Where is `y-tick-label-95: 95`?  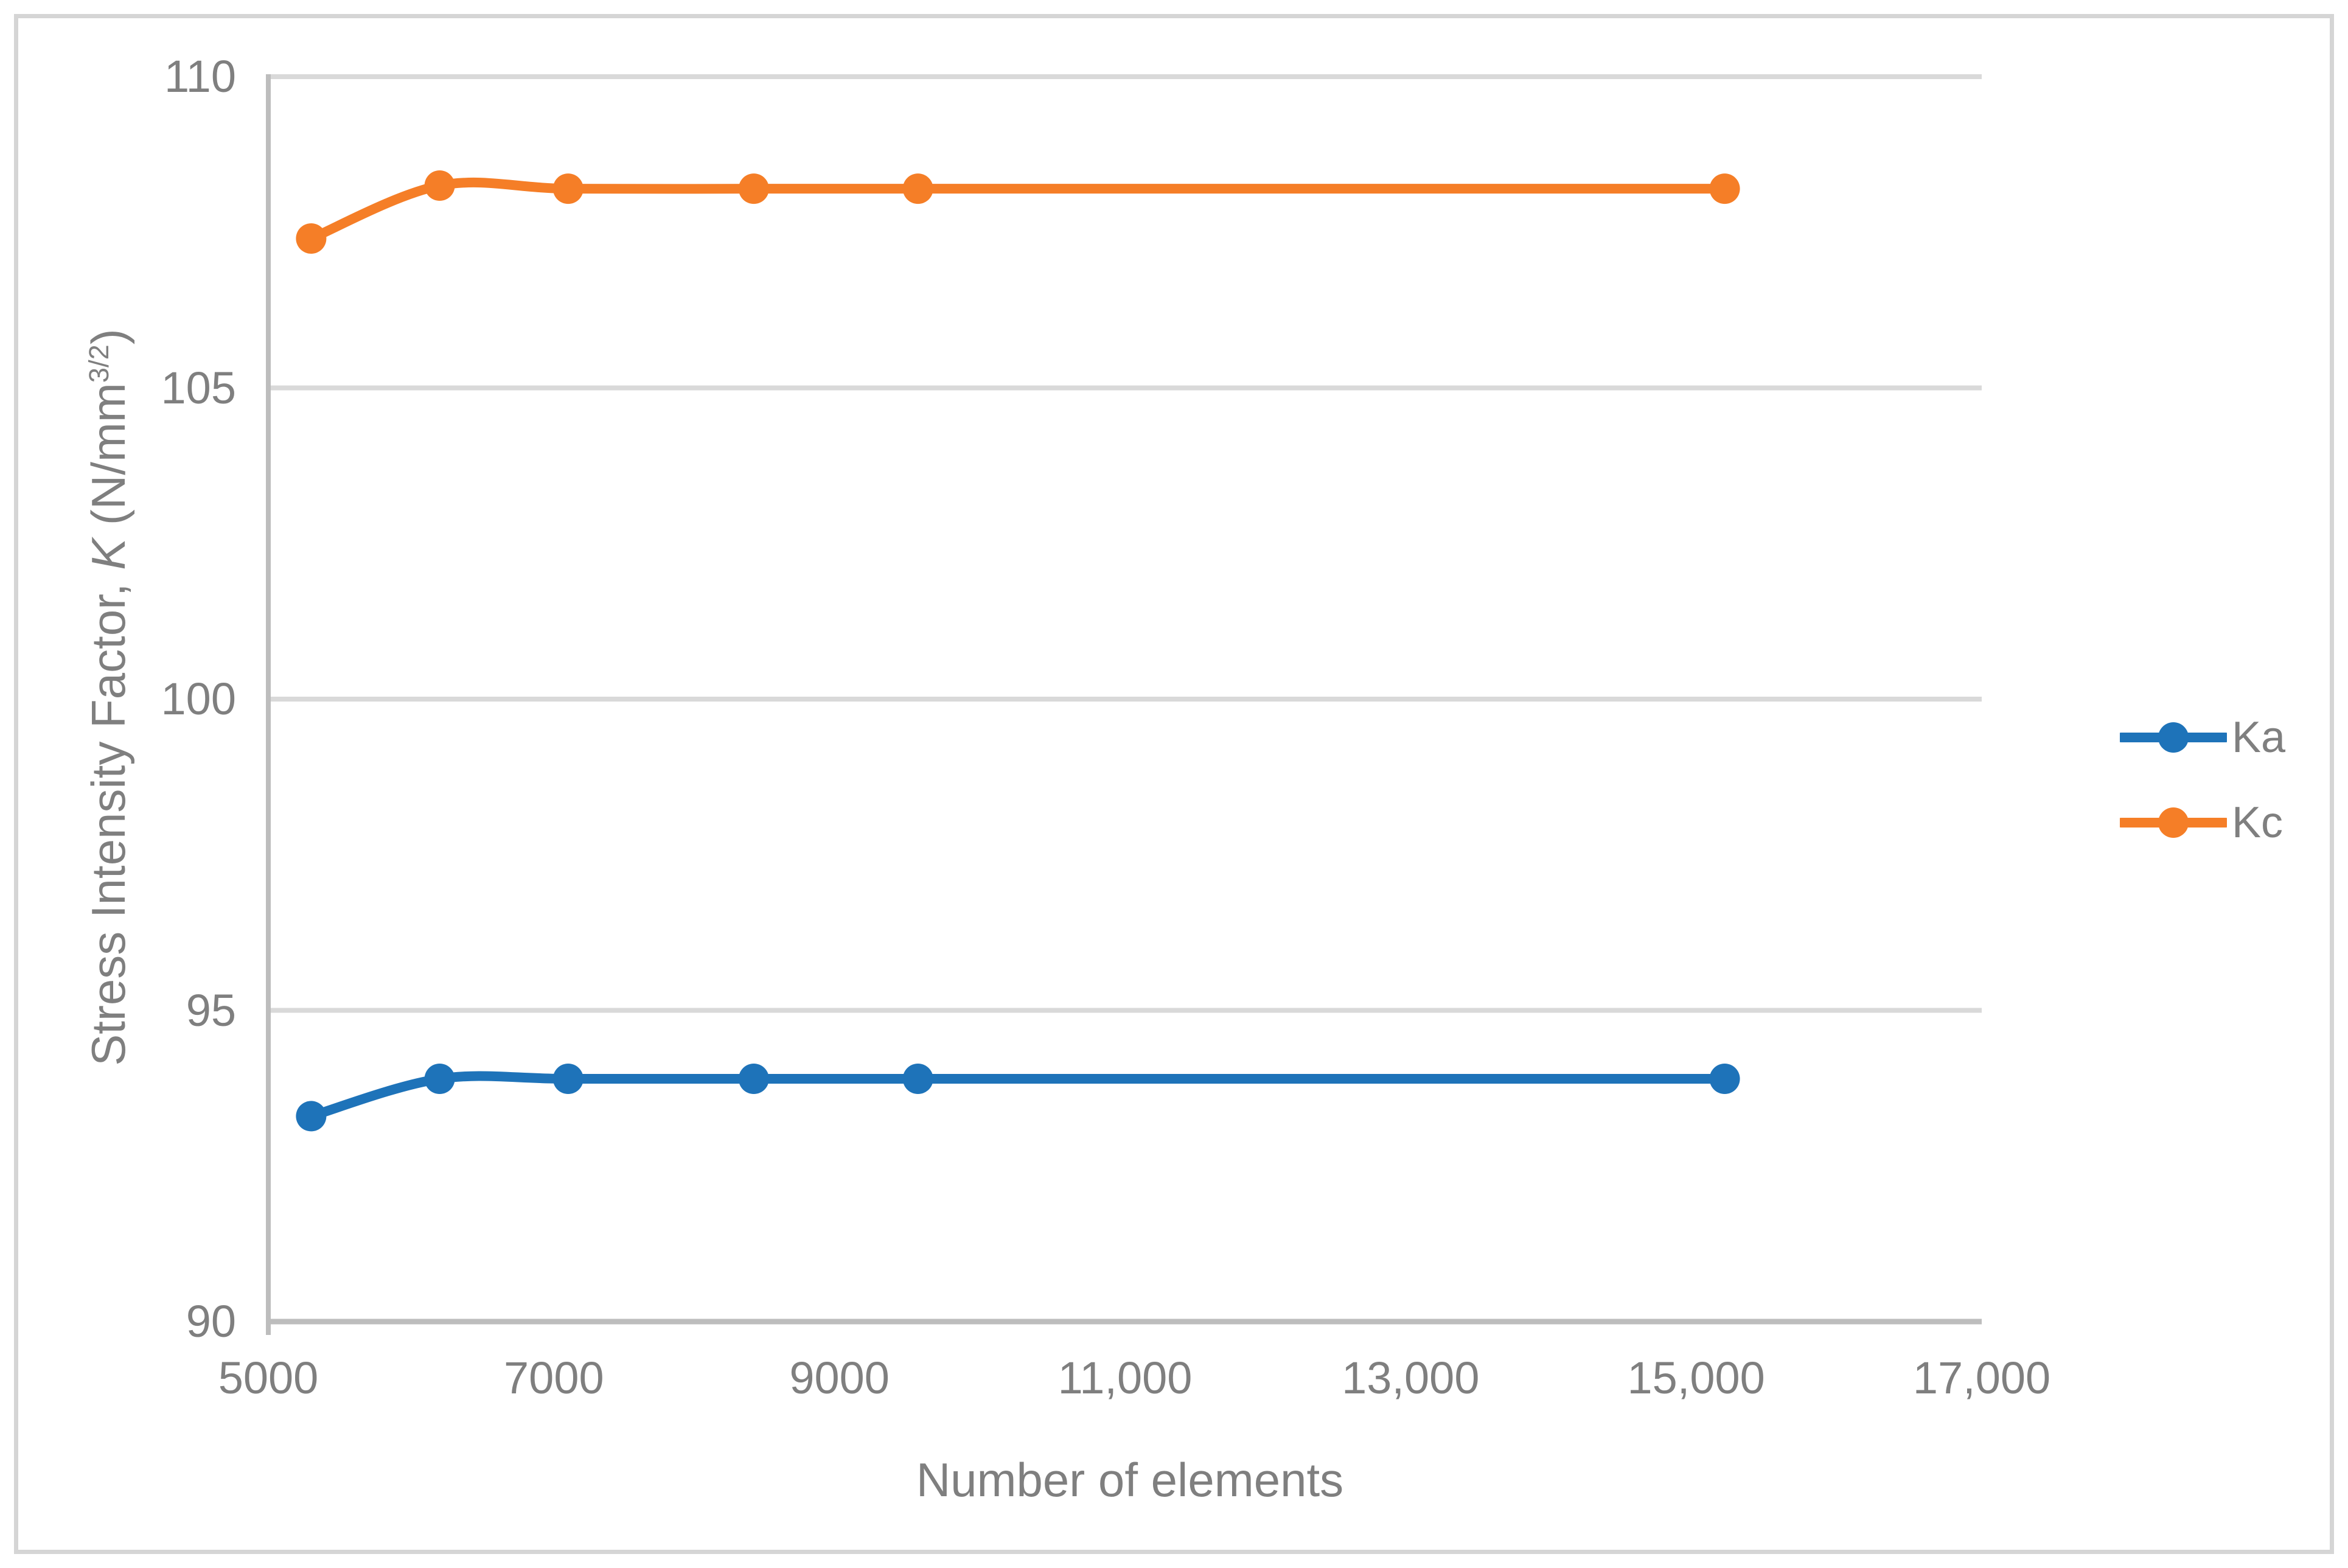 y-tick-label-95: 95 is located at coordinates (211, 1010).